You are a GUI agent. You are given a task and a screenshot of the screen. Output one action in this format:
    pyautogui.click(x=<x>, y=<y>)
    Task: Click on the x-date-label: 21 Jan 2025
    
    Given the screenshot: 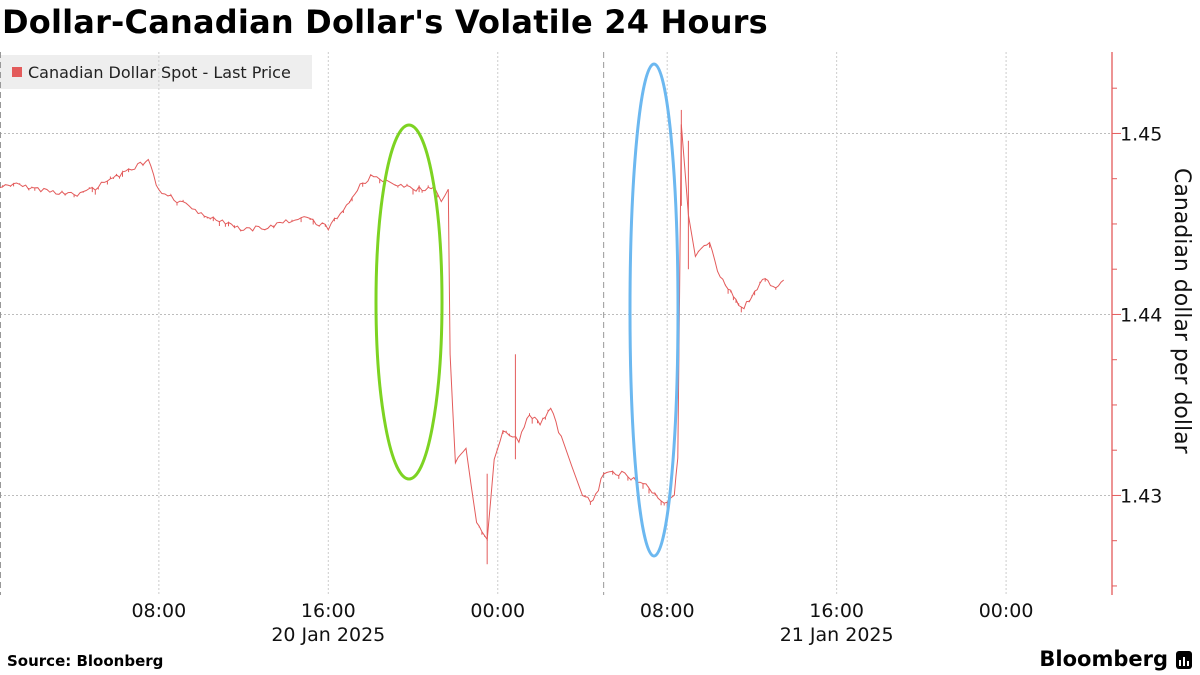 What is the action you would take?
    pyautogui.click(x=837, y=635)
    